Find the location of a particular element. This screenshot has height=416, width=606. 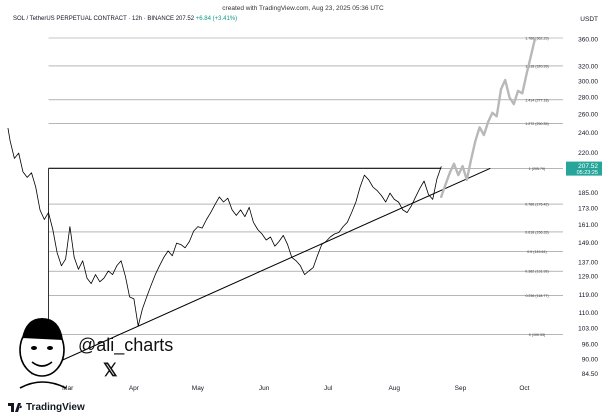

y-tick-label: 96.00 is located at coordinates (590, 345).